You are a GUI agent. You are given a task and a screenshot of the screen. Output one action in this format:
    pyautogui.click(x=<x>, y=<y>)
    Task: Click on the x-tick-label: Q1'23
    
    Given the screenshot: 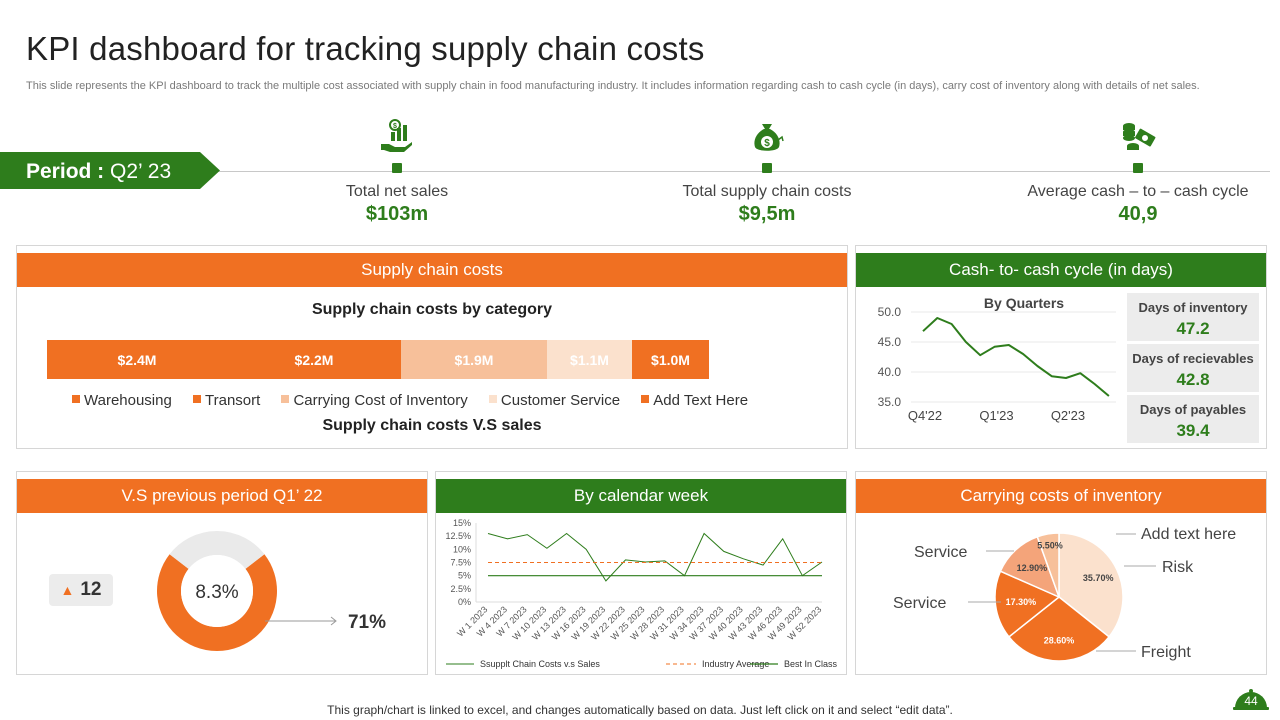 What is the action you would take?
    pyautogui.click(x=996, y=415)
    